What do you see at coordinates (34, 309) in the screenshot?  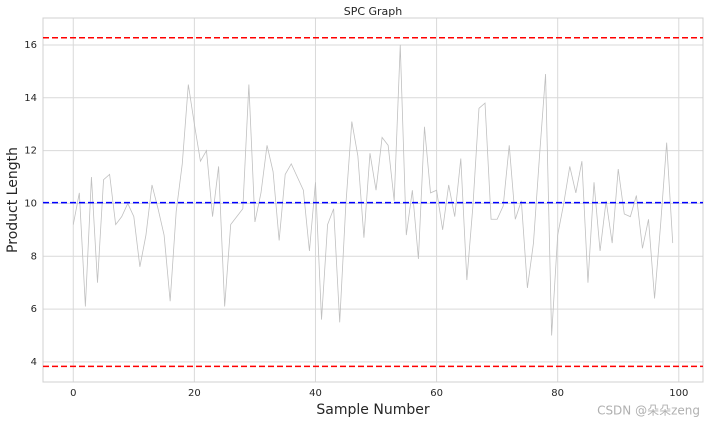 I see `y-tick-label: 6` at bounding box center [34, 309].